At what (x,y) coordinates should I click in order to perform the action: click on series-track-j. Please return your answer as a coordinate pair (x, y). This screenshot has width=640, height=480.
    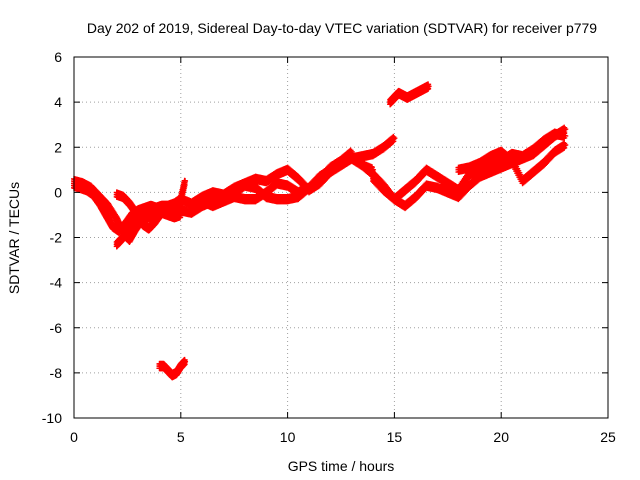
    Looking at the image, I should click on (512, 163).